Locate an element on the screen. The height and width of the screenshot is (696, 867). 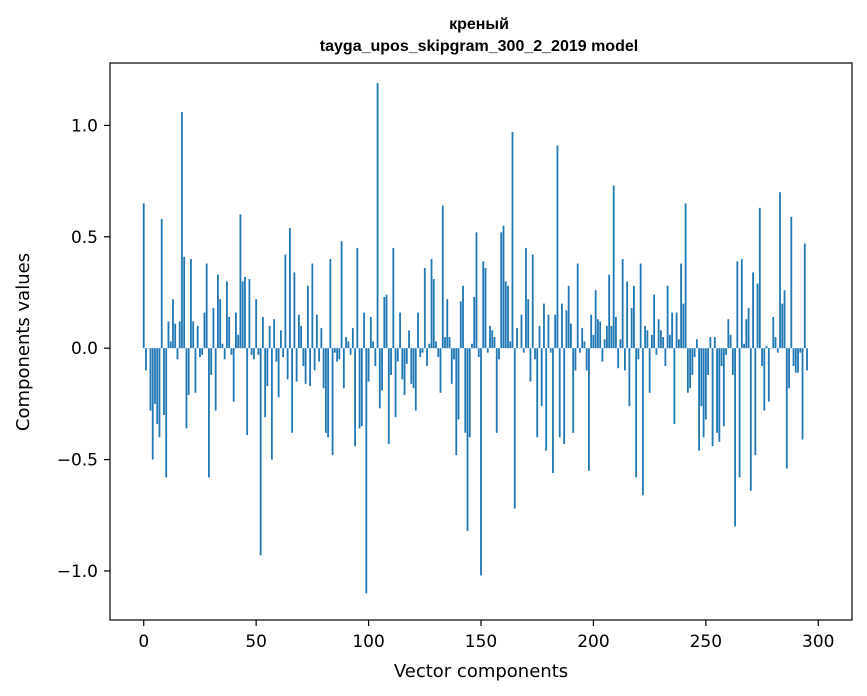
x-axis-label: Vector components is located at coordinates (481, 671).